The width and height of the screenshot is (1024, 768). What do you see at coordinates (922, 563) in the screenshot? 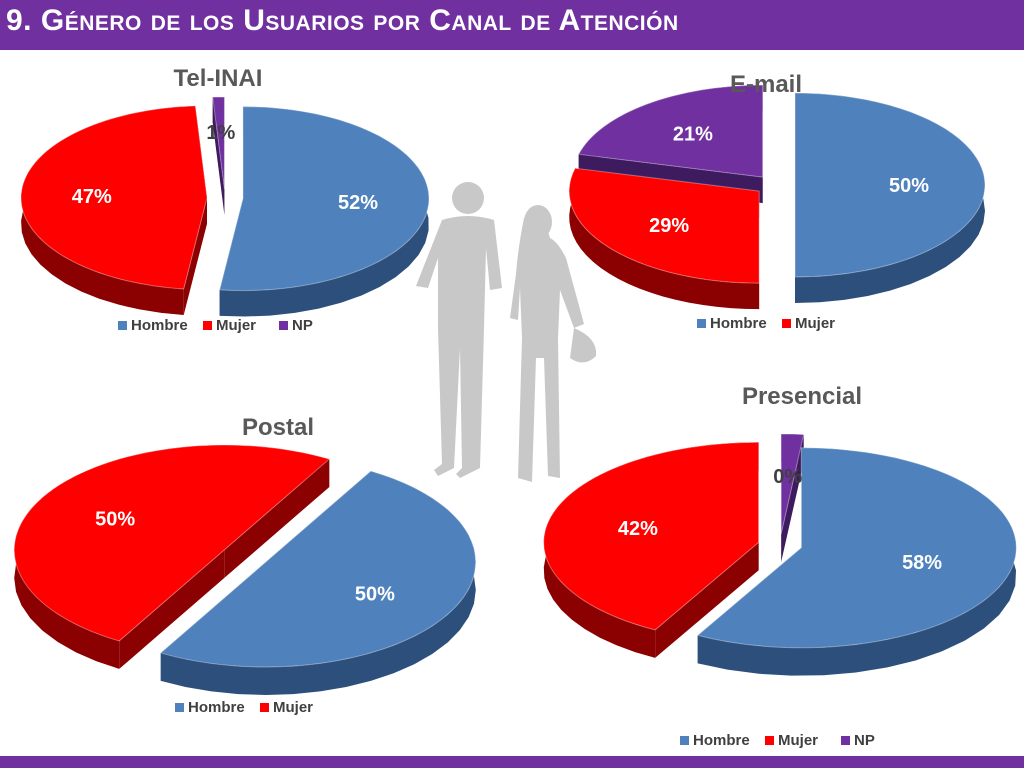
I see `slice-label-hombre: 58%` at bounding box center [922, 563].